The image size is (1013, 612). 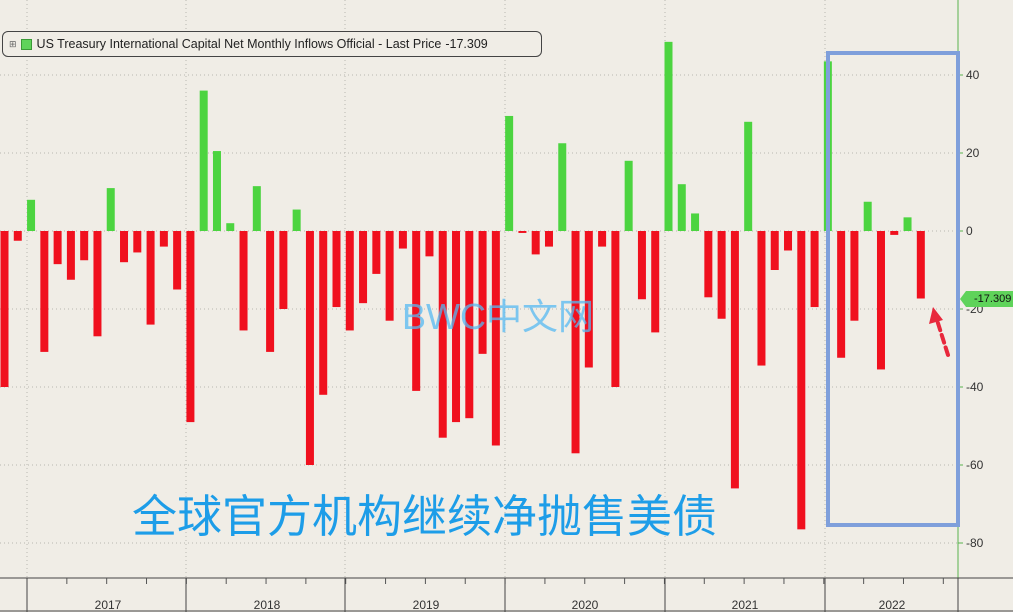 What do you see at coordinates (26, 44) in the screenshot?
I see `legend-swatch` at bounding box center [26, 44].